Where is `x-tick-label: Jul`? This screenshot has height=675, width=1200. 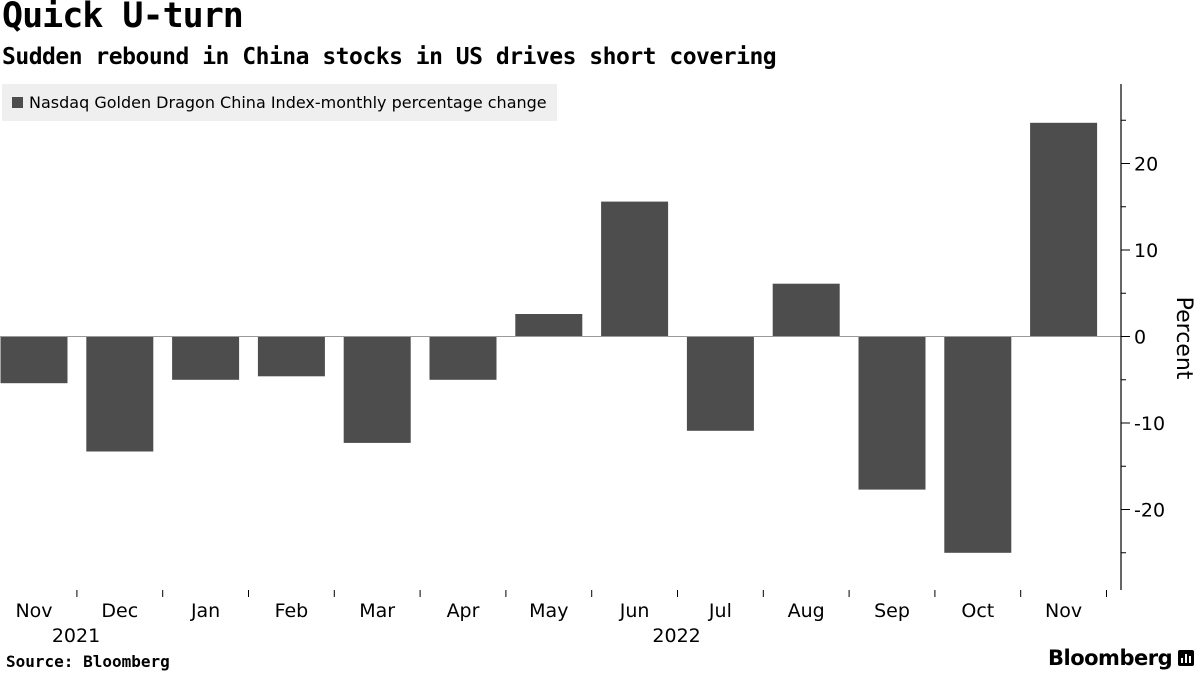 x-tick-label: Jul is located at coordinates (720, 611).